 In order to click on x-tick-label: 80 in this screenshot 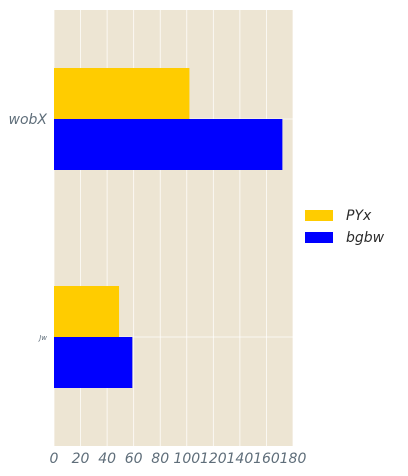, I will do `click(160, 459)`.